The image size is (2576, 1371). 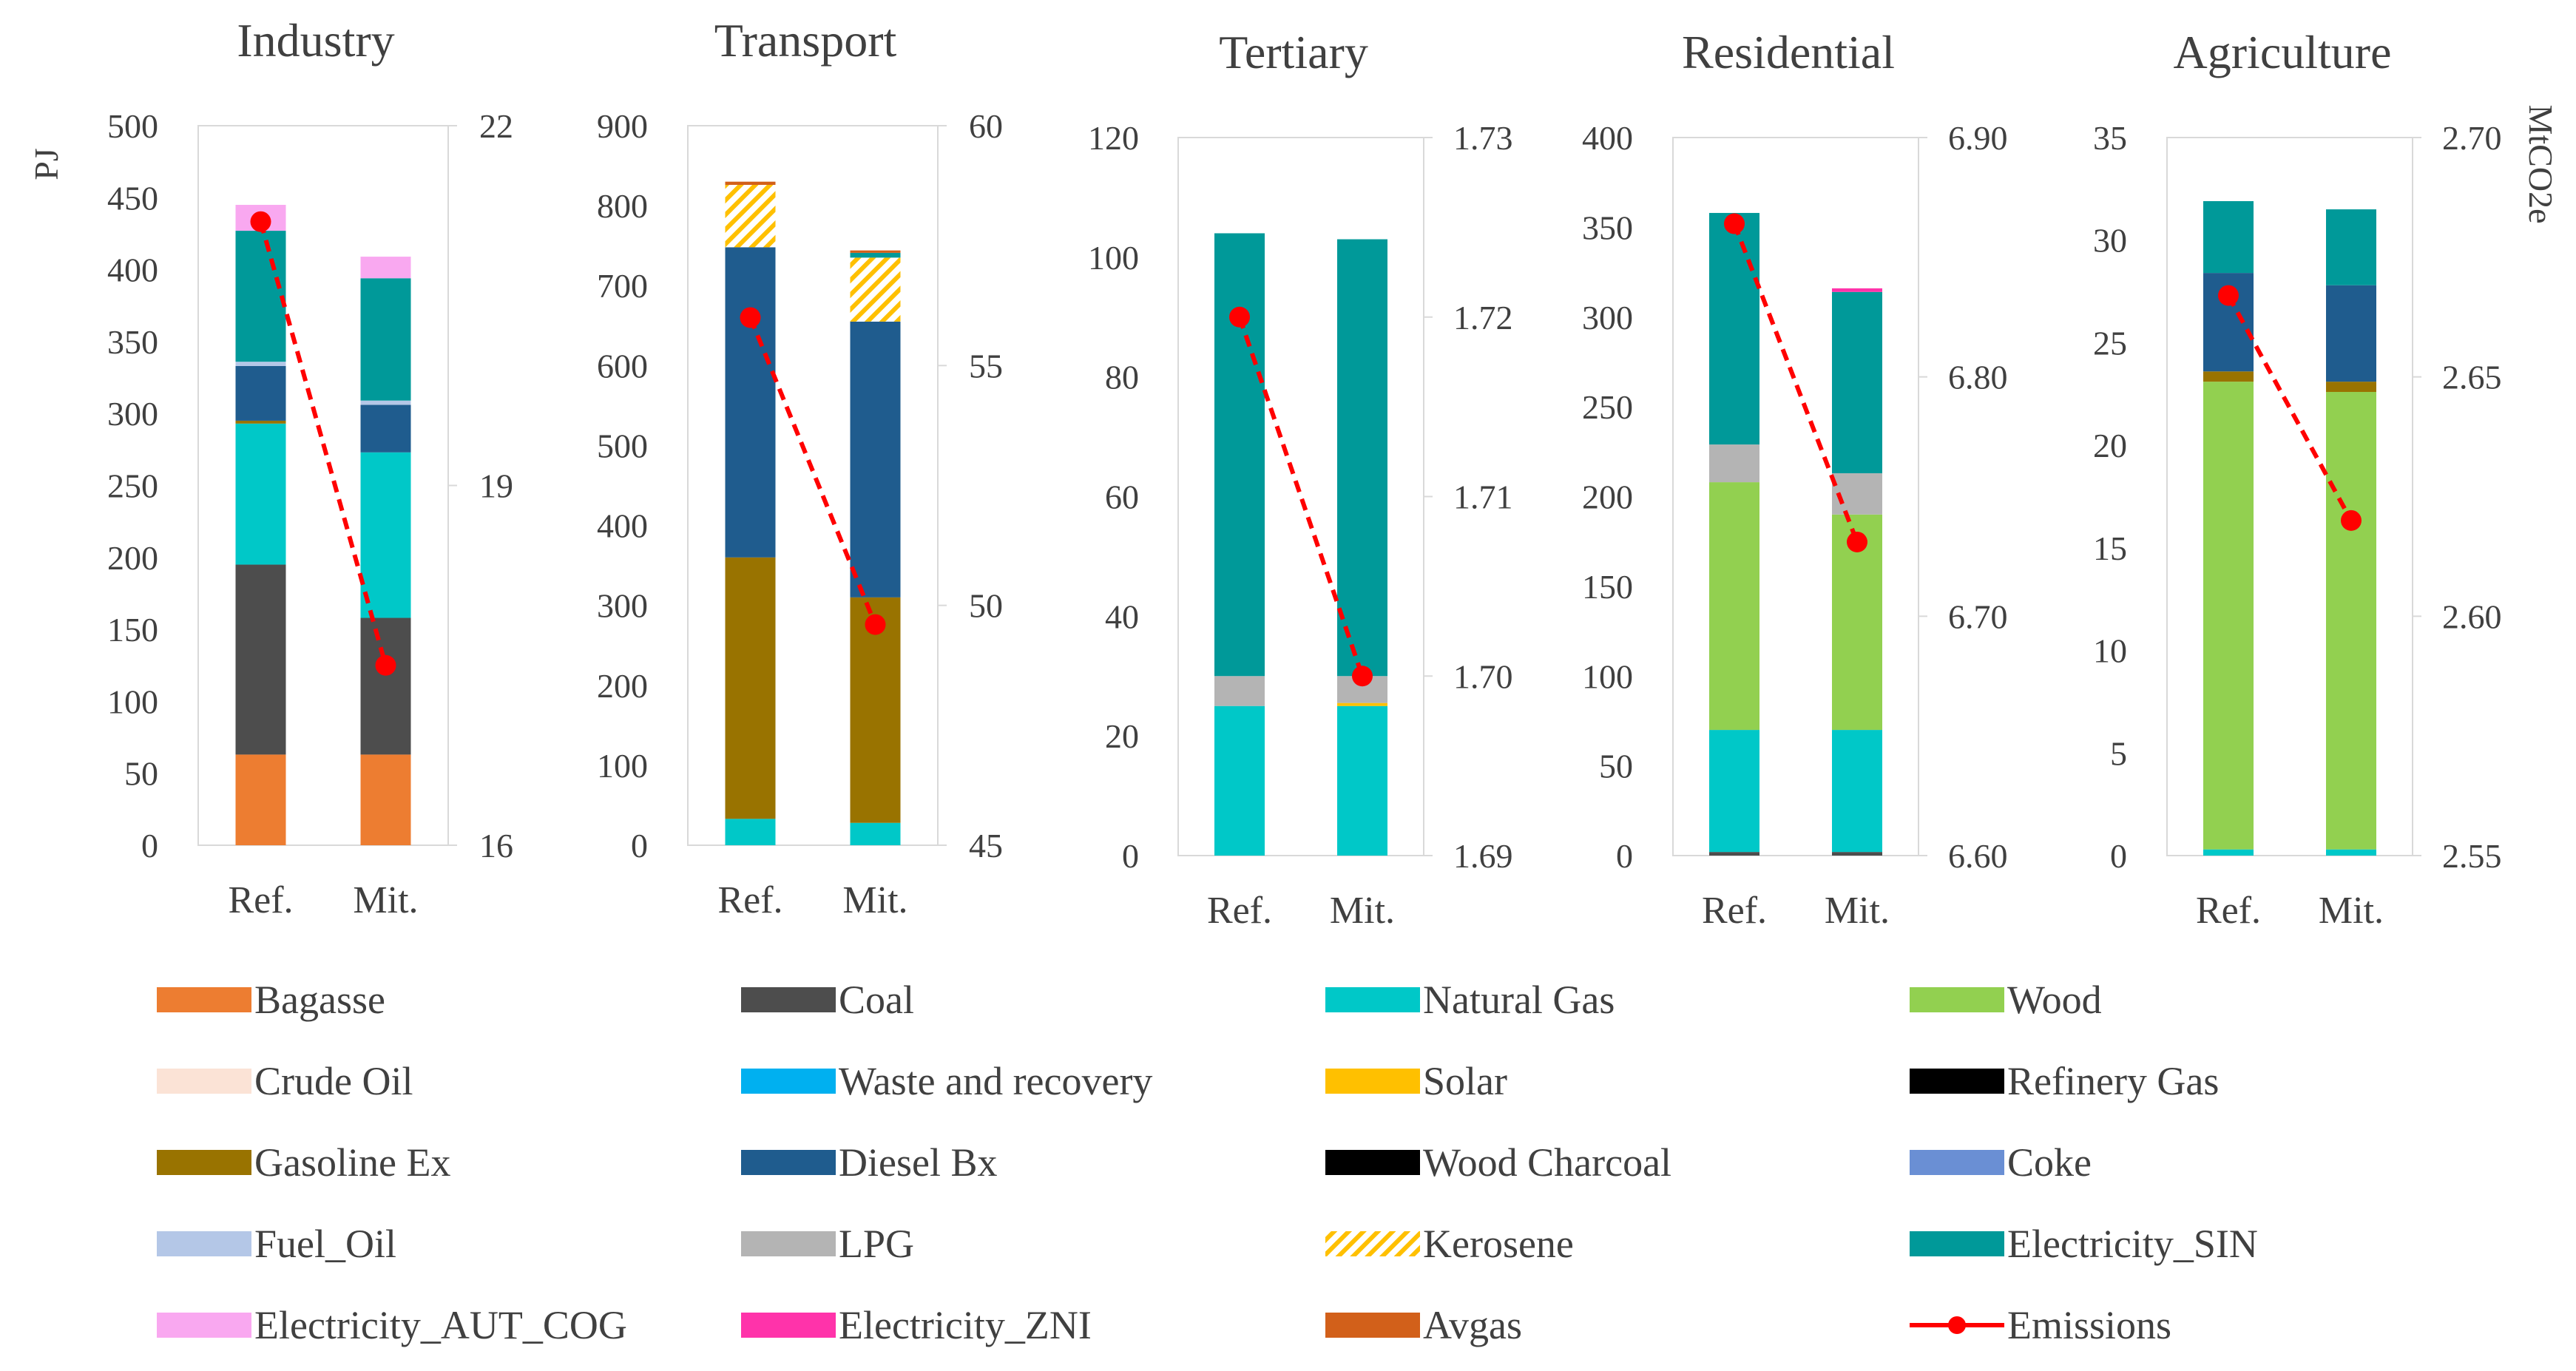 What do you see at coordinates (46, 164) in the screenshot?
I see `y-axis-unit-left: PJ` at bounding box center [46, 164].